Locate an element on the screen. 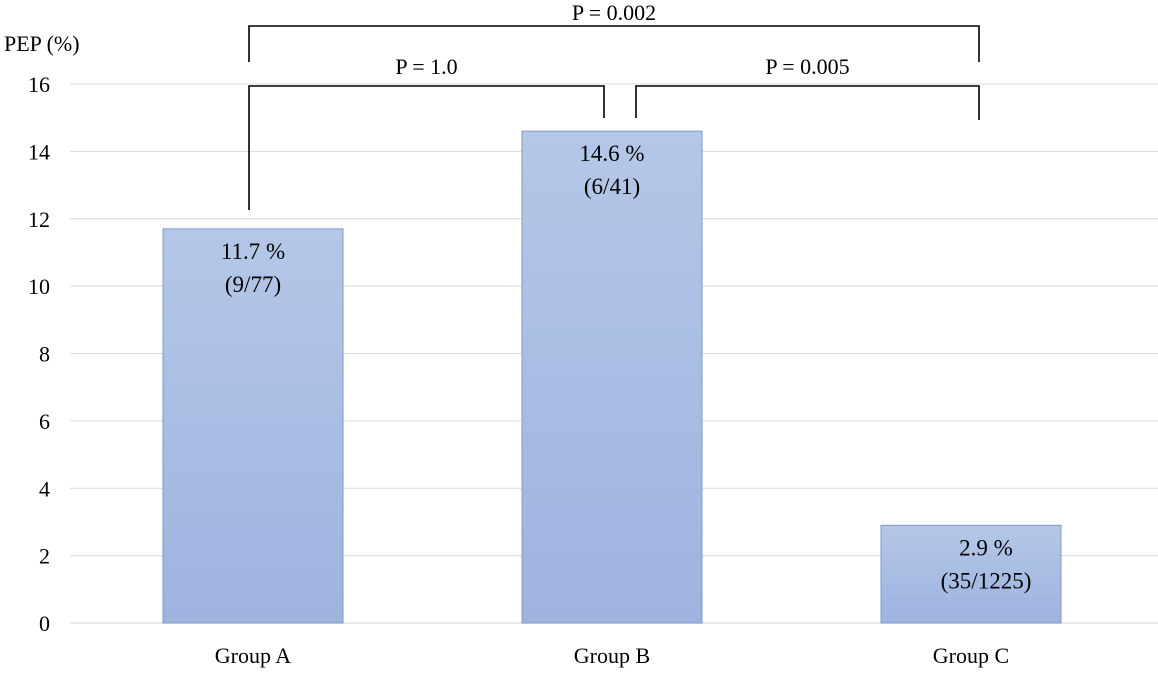 The width and height of the screenshot is (1158, 676). data-label-percent: 2.9 % is located at coordinates (986, 547).